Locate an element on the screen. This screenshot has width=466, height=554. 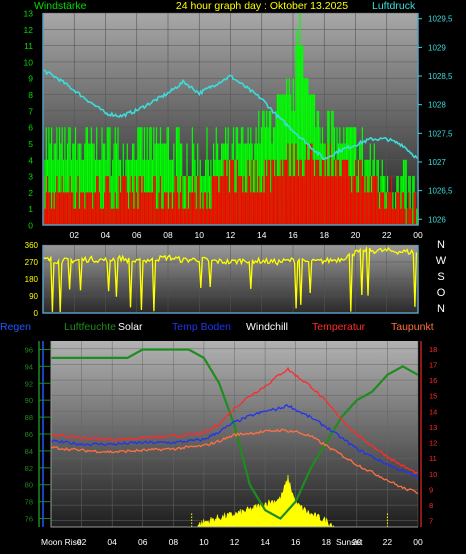
direction-tick-label: 90 is located at coordinates (33, 296).